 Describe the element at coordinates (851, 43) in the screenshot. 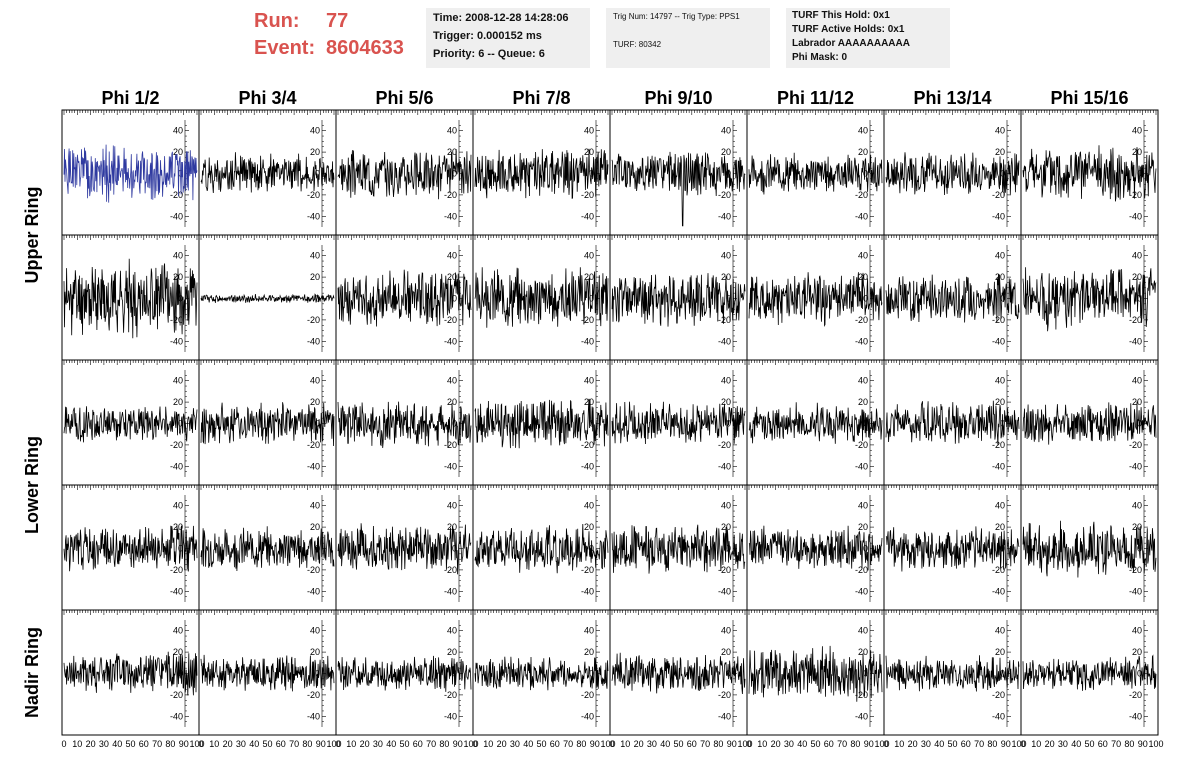

I see `labrador-line: Labrador AAAAAAAAAA` at that location.